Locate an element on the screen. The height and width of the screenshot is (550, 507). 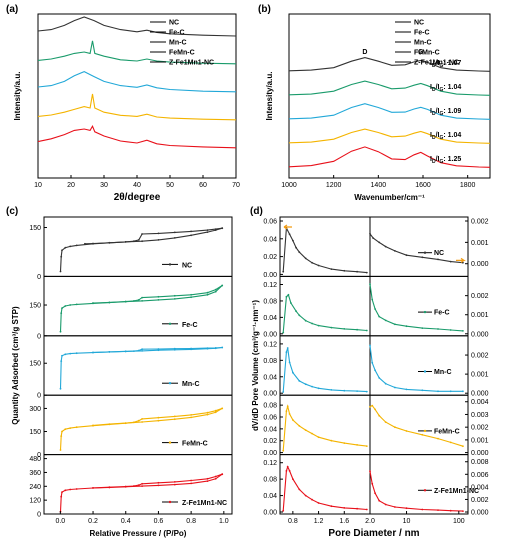
panel-d-right-ytick-label-Z-Fe1Mn1-NC-0.004: 0.004 is located at coordinates (480, 487).